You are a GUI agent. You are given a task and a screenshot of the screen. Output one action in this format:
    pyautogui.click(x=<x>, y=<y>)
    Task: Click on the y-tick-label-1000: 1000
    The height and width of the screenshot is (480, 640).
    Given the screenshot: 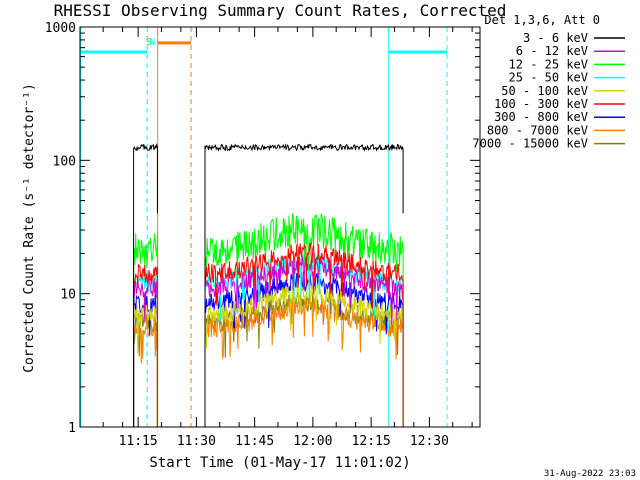 What is the action you would take?
    pyautogui.click(x=60, y=28)
    